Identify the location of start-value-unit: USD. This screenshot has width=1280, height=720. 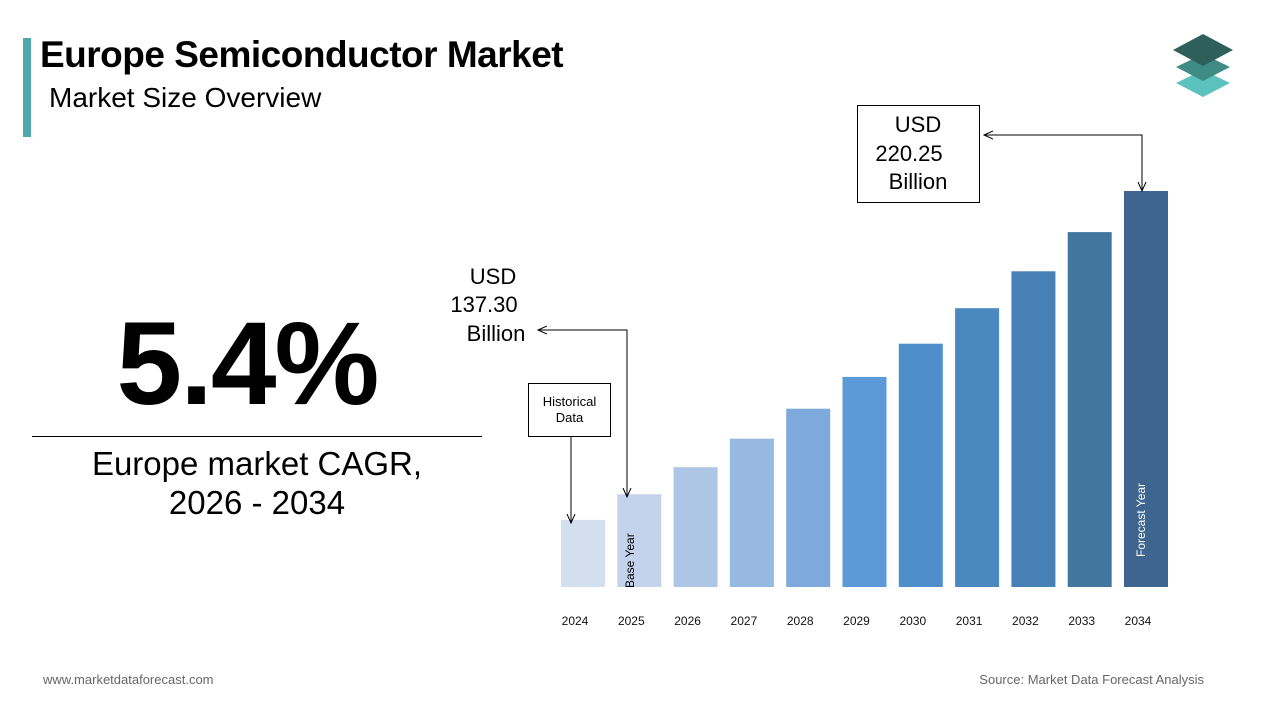
(493, 276).